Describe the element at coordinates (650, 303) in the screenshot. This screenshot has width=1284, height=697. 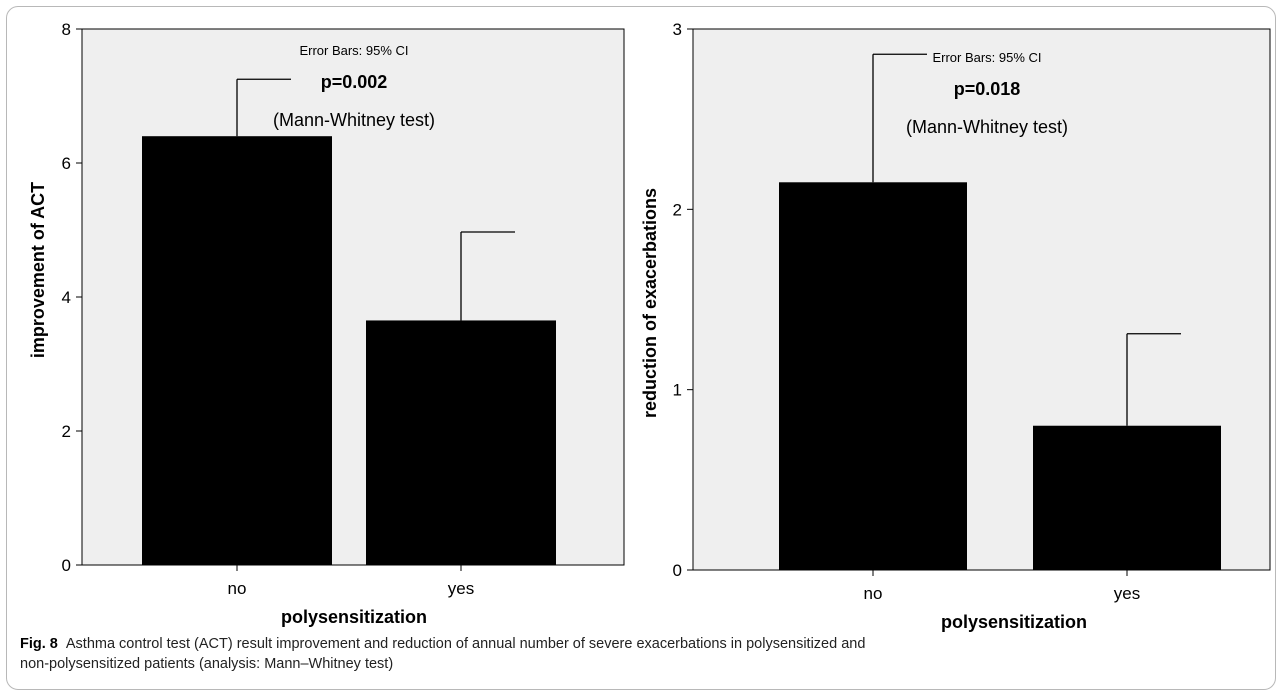
I see `y-axis-label: reduction of exacerbations` at that location.